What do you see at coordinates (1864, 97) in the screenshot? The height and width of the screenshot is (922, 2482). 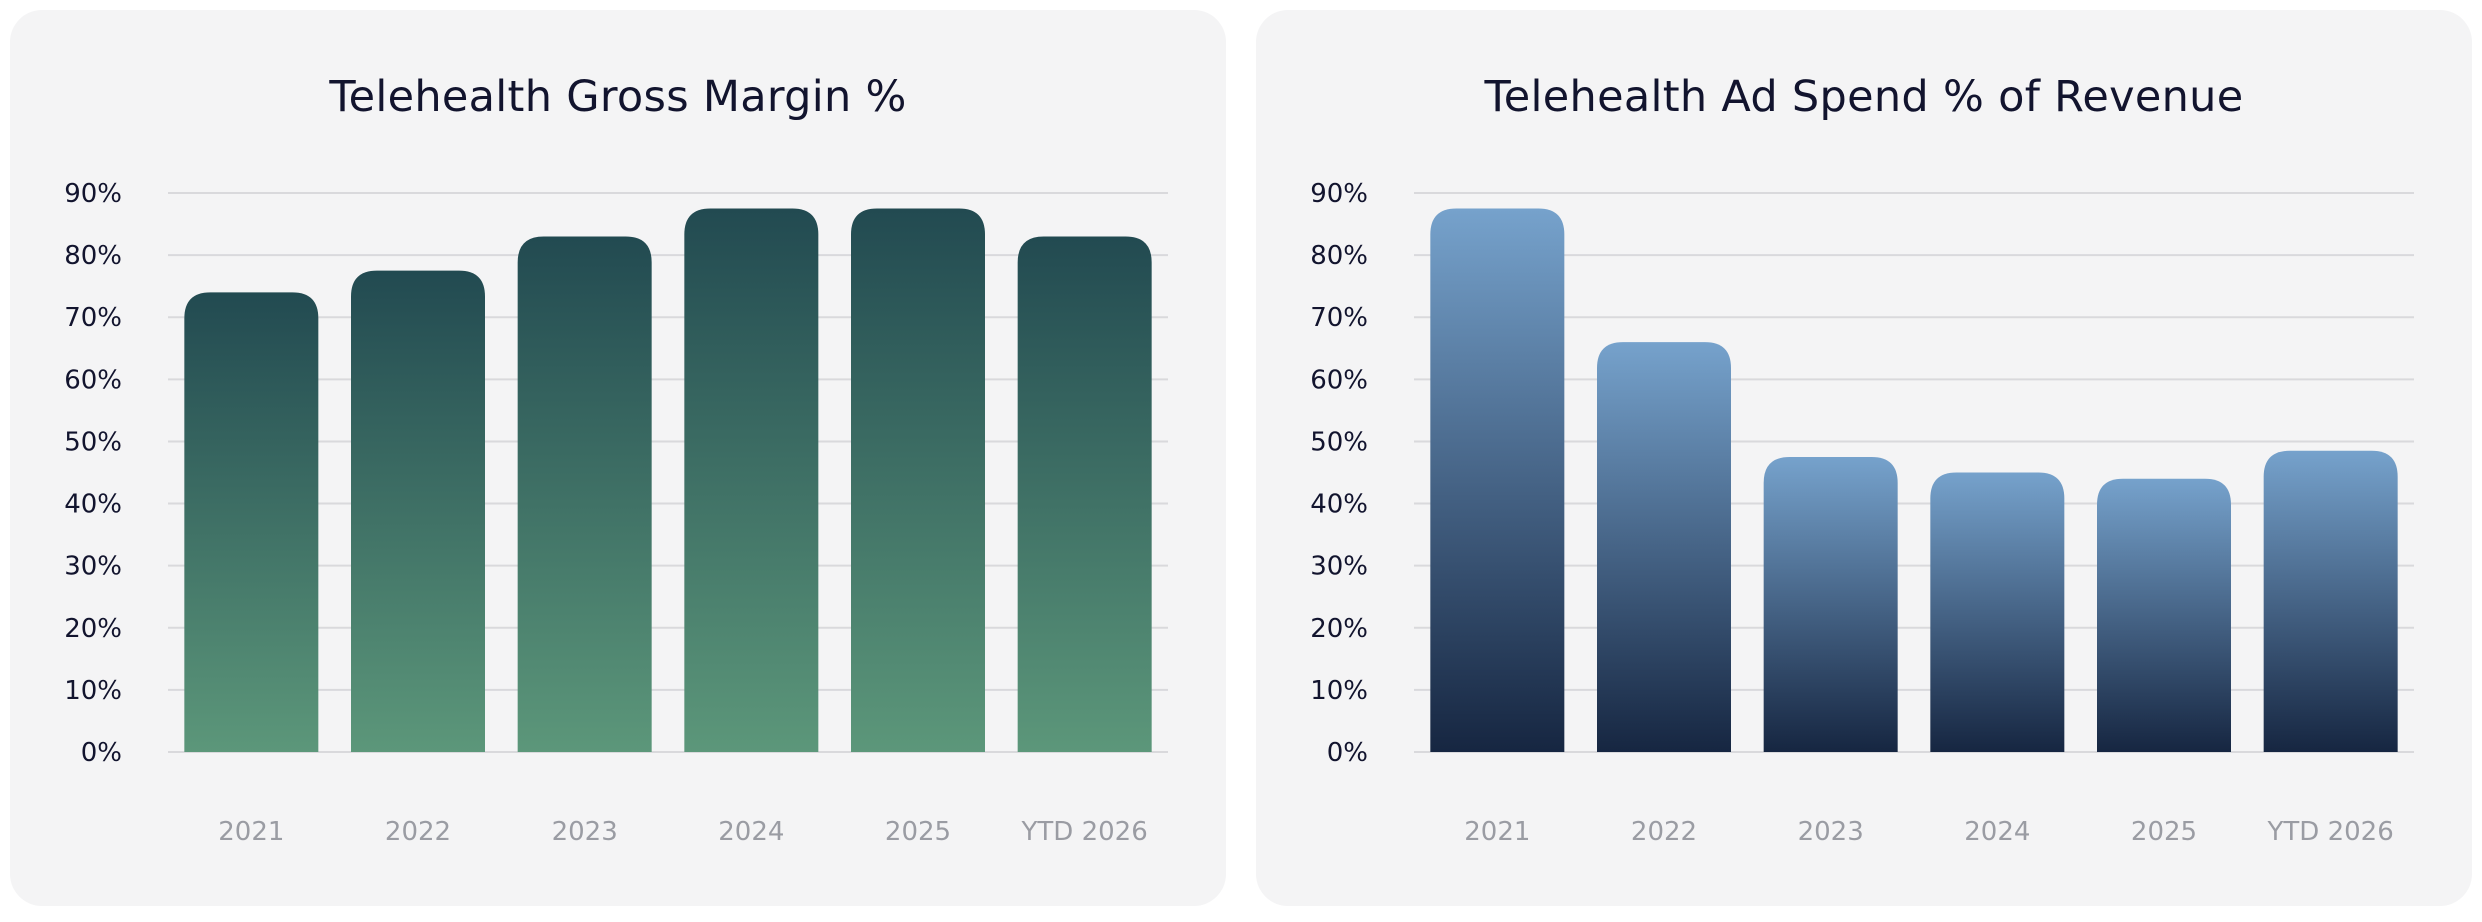 I see `chart-title: Telehealth Ad Spend % of Revenue` at bounding box center [1864, 97].